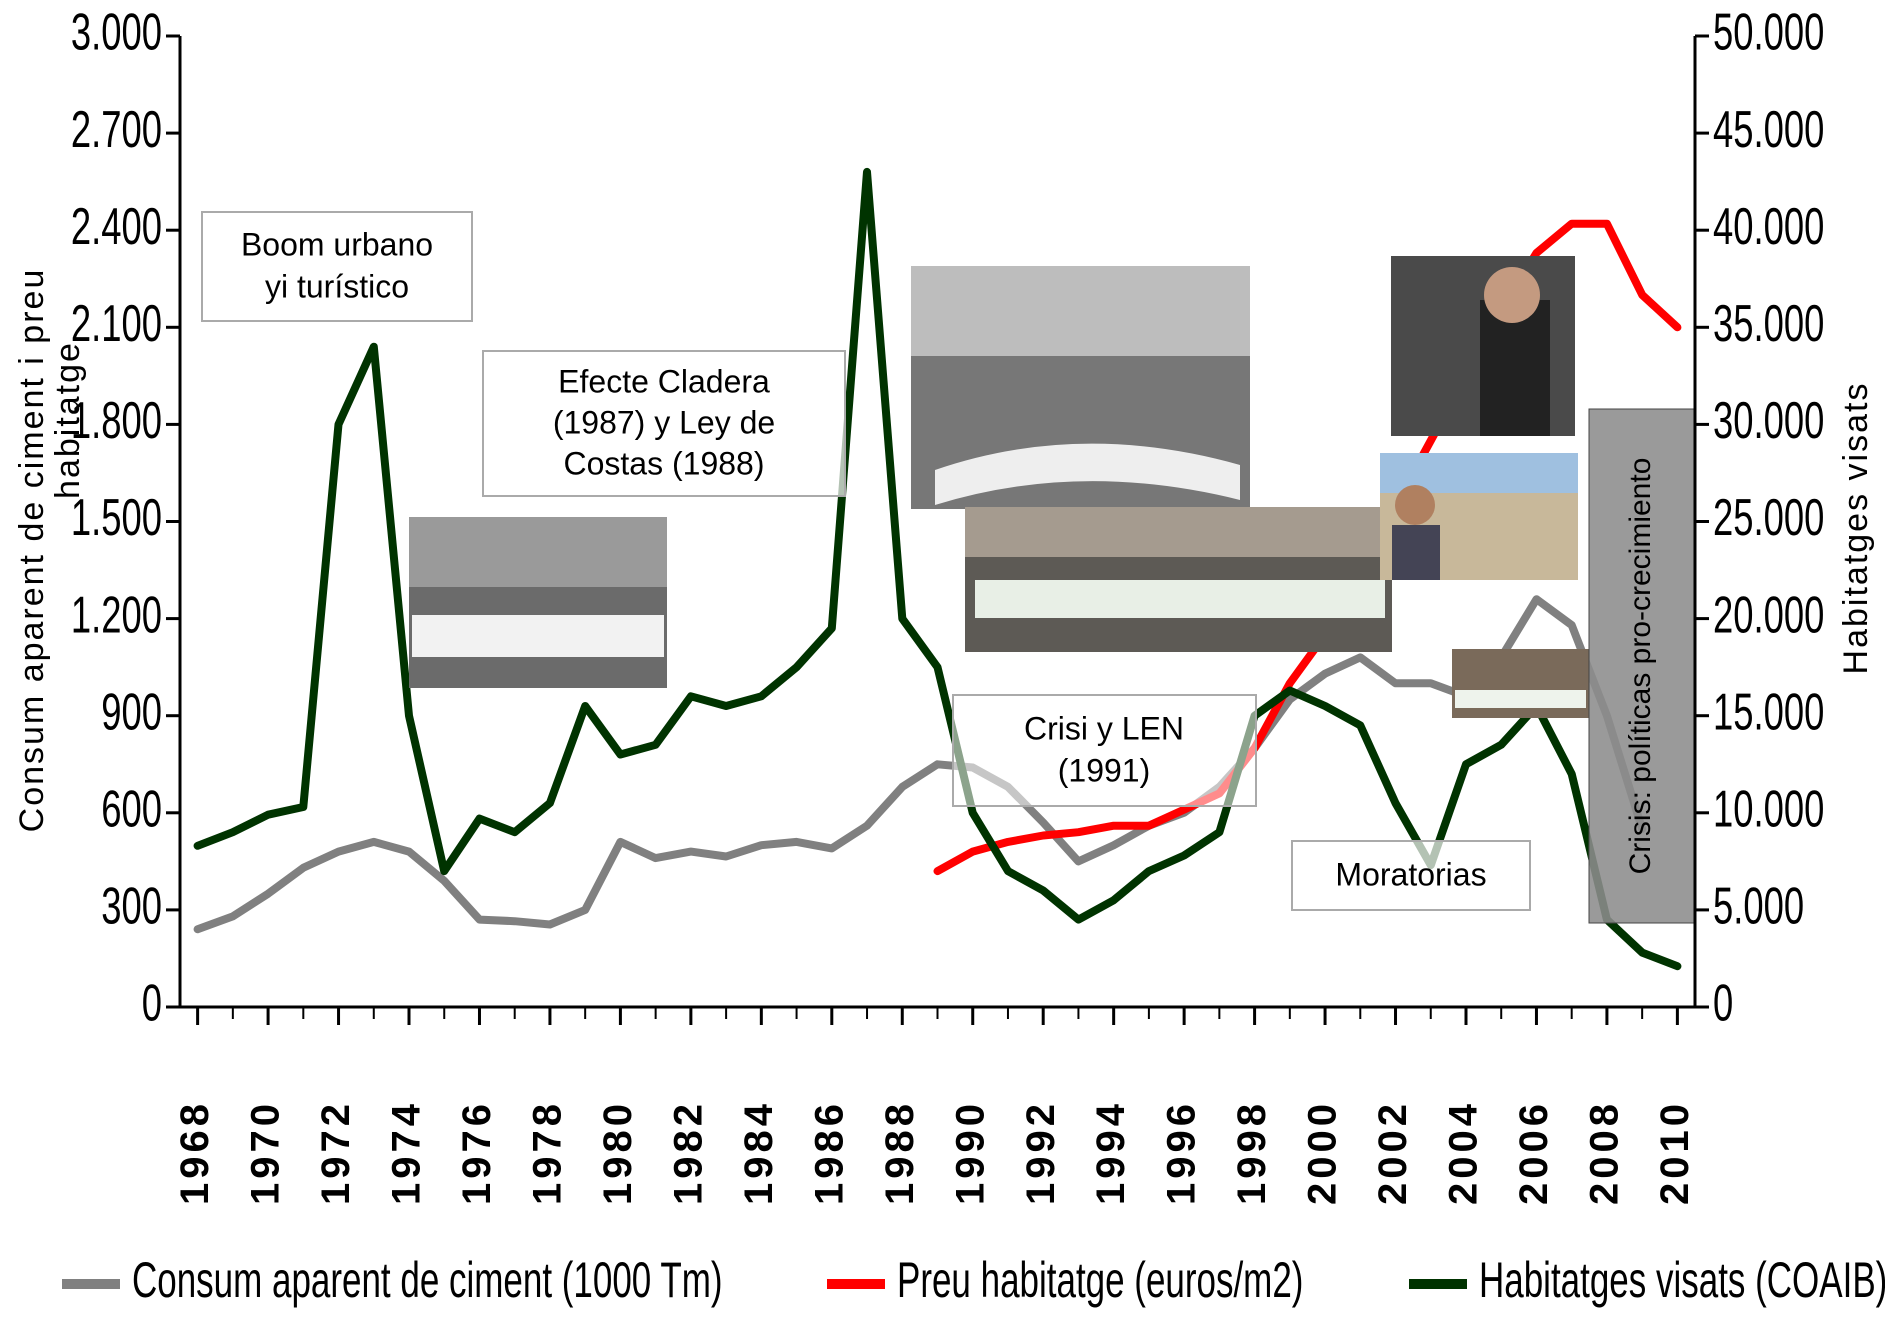 The width and height of the screenshot is (1885, 1322). Describe the element at coordinates (1768, 323) in the screenshot. I see `y2-tick-label: 35.000` at that location.